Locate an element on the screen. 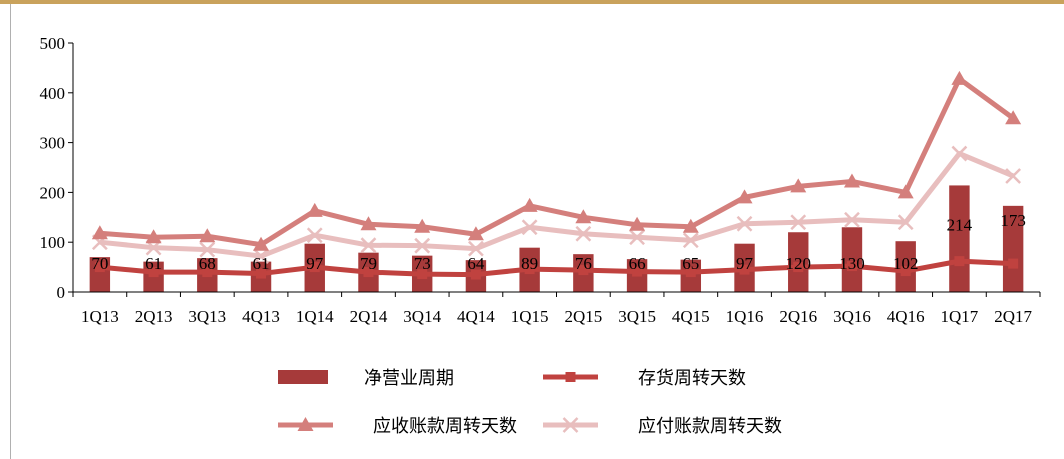 The height and width of the screenshot is (459, 1064). bar-data-label: 65 is located at coordinates (690, 263).